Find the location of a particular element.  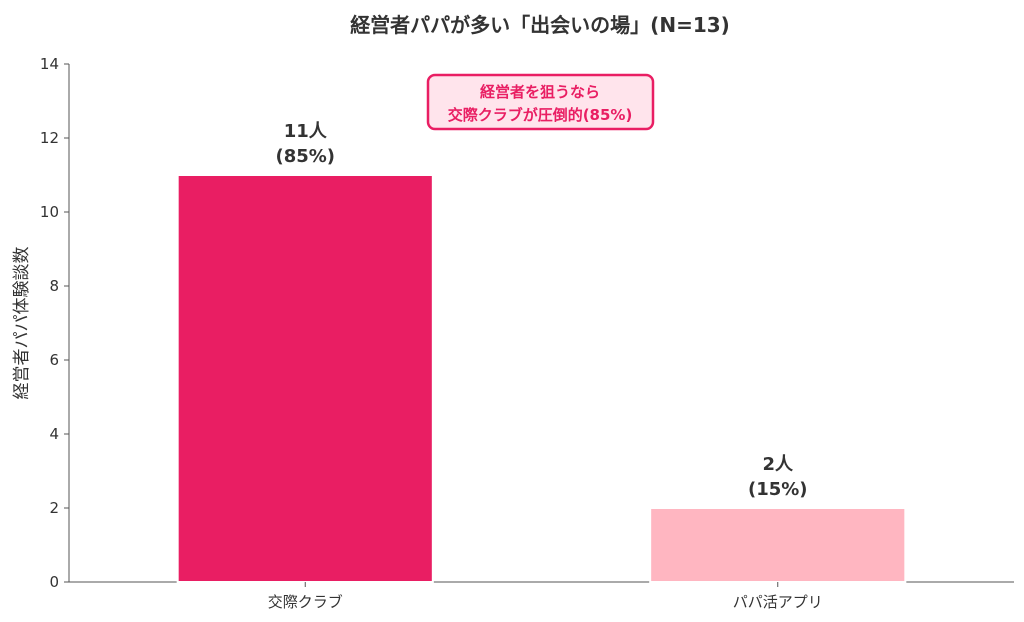

y-tick-label: 10 is located at coordinates (49, 212).